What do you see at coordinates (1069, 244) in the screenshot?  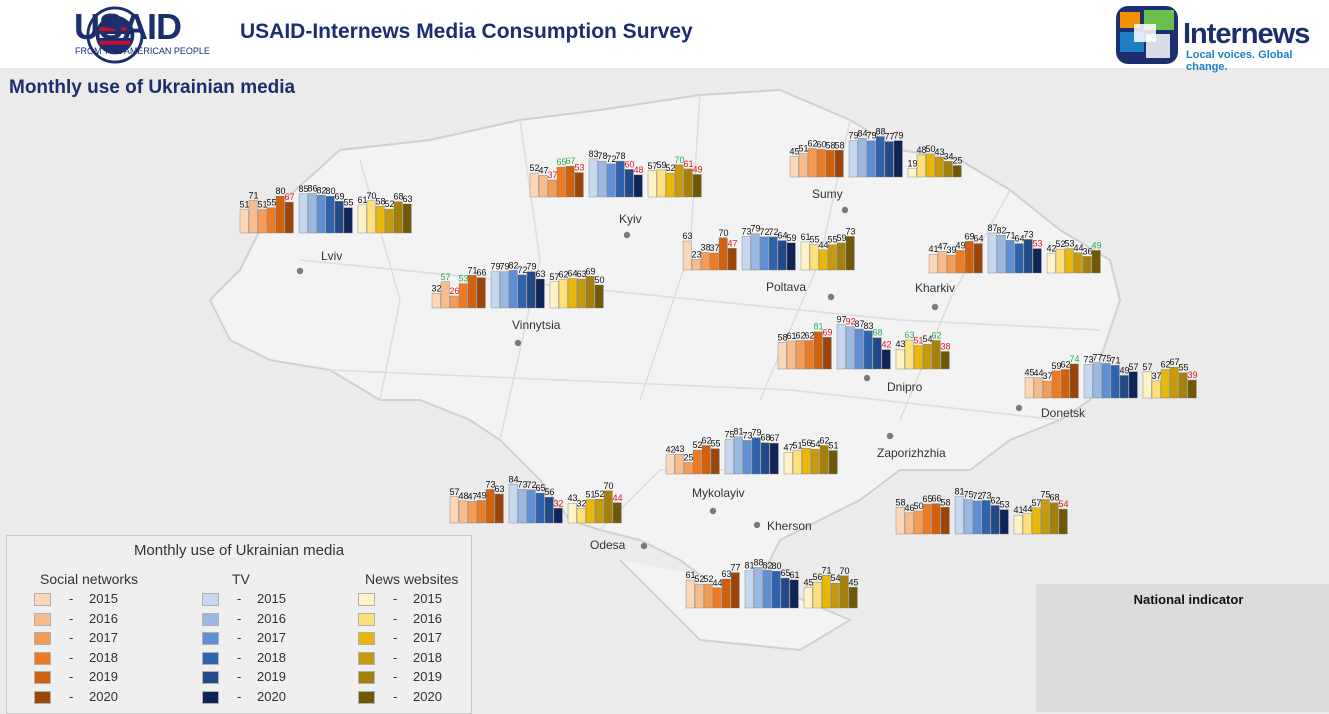 I see `kharkiv-news-label-2: 53` at bounding box center [1069, 244].